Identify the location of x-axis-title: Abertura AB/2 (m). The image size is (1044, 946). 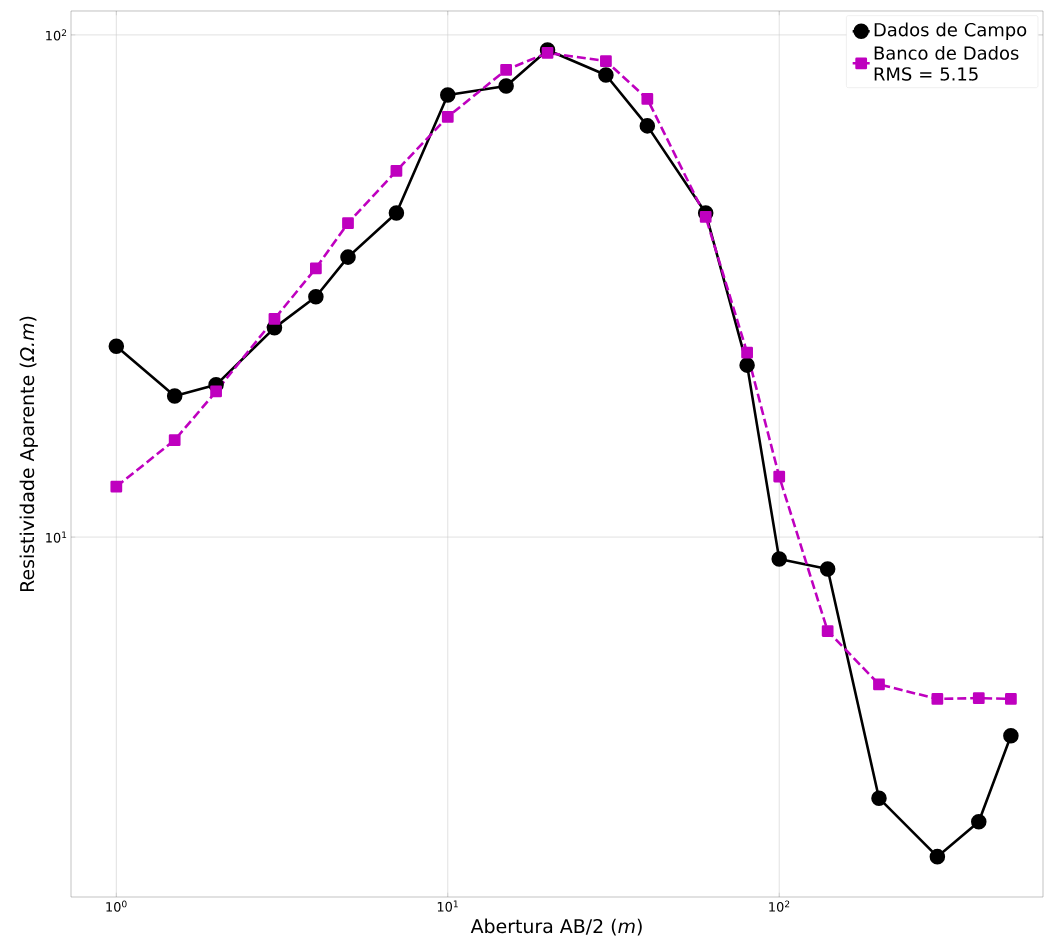
(556, 927).